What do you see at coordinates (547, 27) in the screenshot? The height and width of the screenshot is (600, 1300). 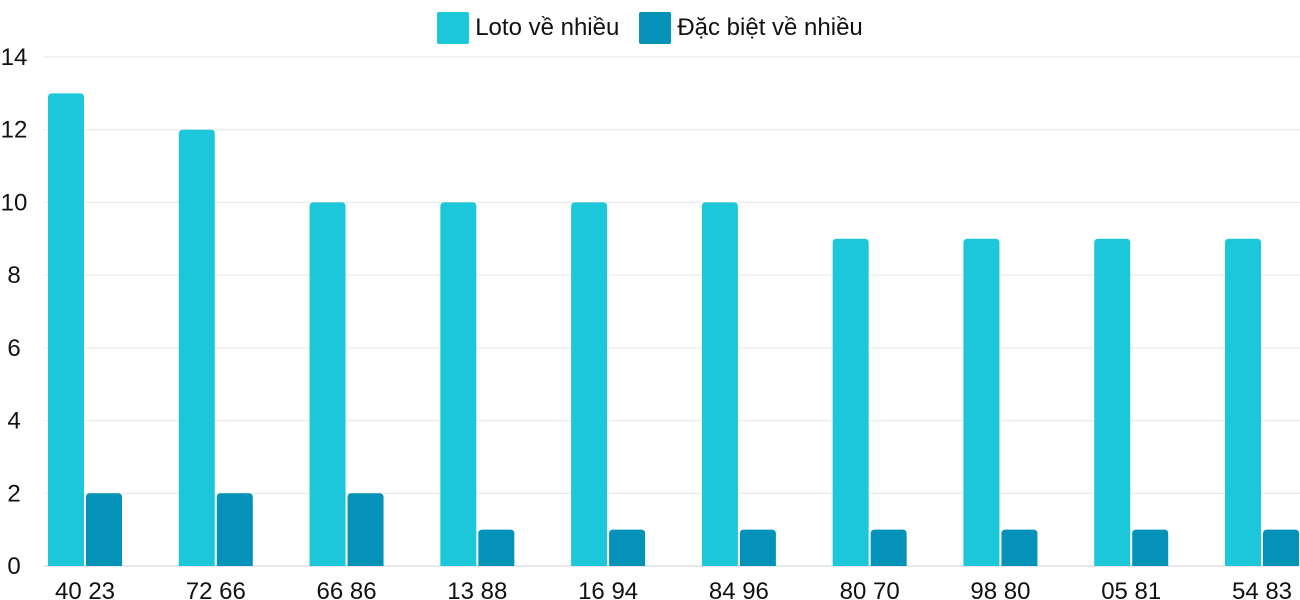 I see `legend-label-loto: Loto về nhiều` at bounding box center [547, 27].